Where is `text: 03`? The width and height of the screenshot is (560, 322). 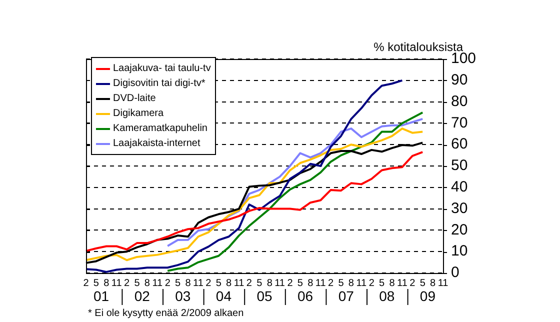 text: 03 is located at coordinates (183, 296).